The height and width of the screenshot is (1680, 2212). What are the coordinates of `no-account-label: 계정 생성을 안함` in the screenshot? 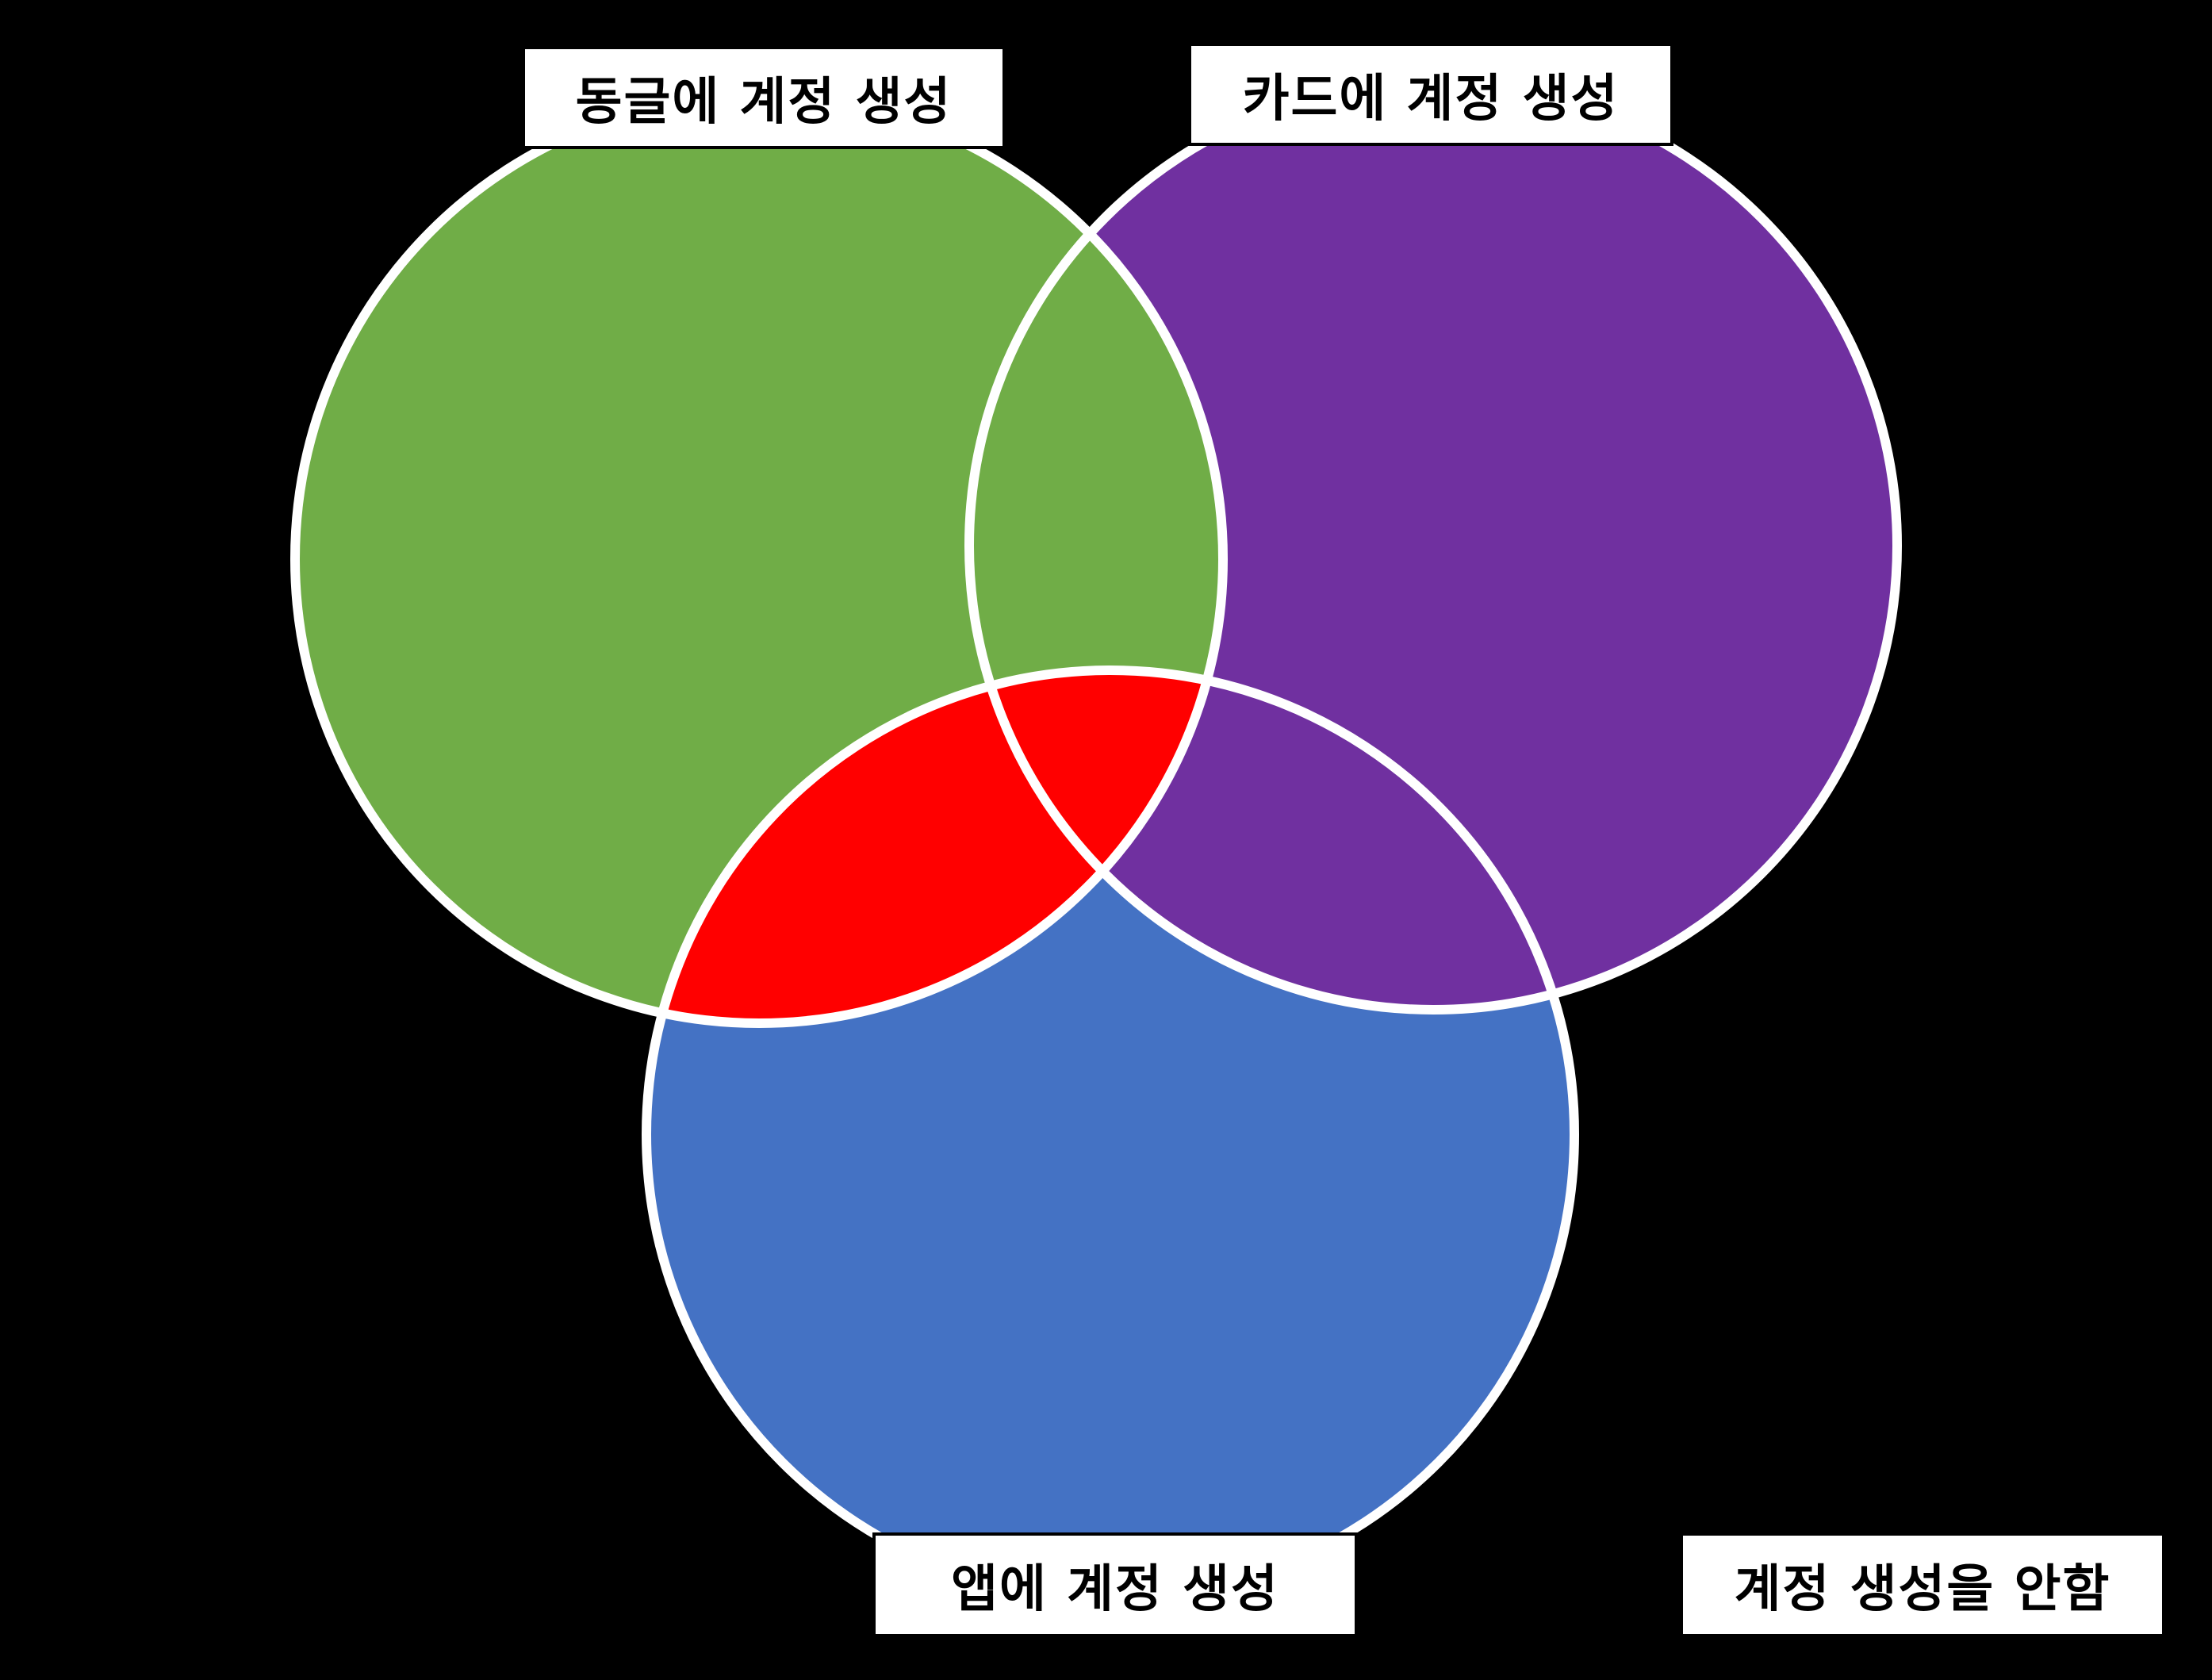 It's located at (1922, 1584).